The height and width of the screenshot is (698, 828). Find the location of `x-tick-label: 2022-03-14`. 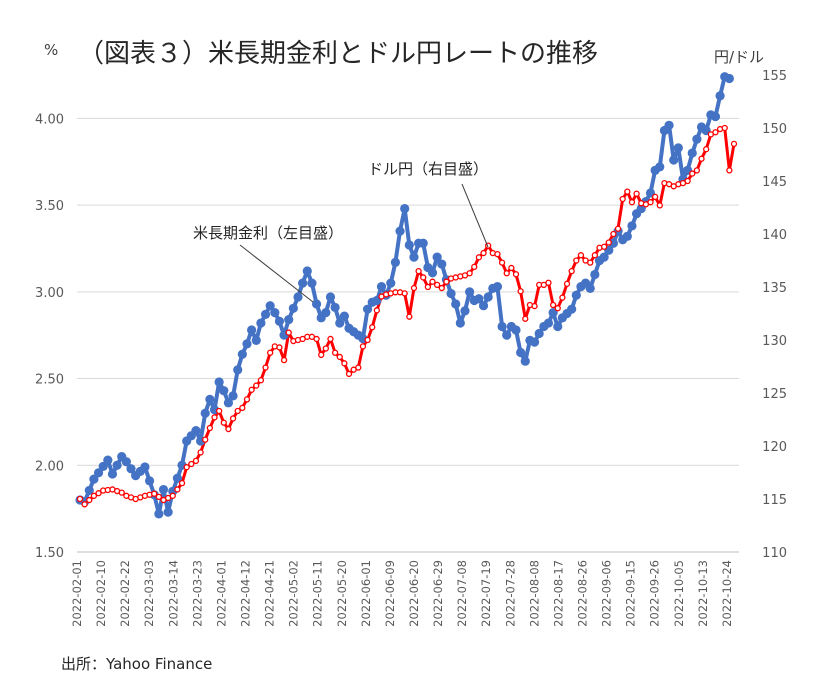

x-tick-label: 2022-03-14 is located at coordinates (173, 593).